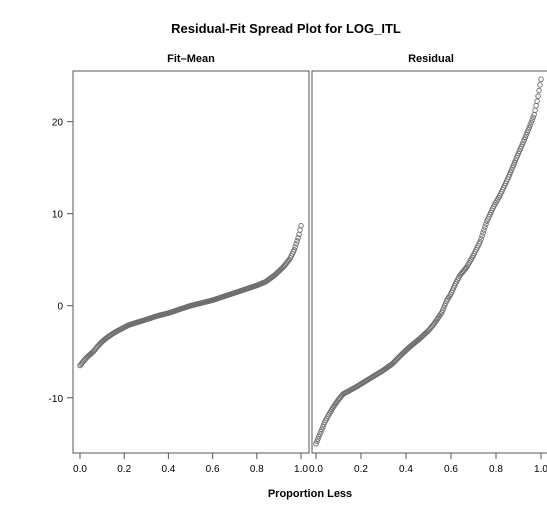  I want to click on x-axis-residual: 0.0 0.2 0.4 0.6 0.8 1.0, so click(428, 464).